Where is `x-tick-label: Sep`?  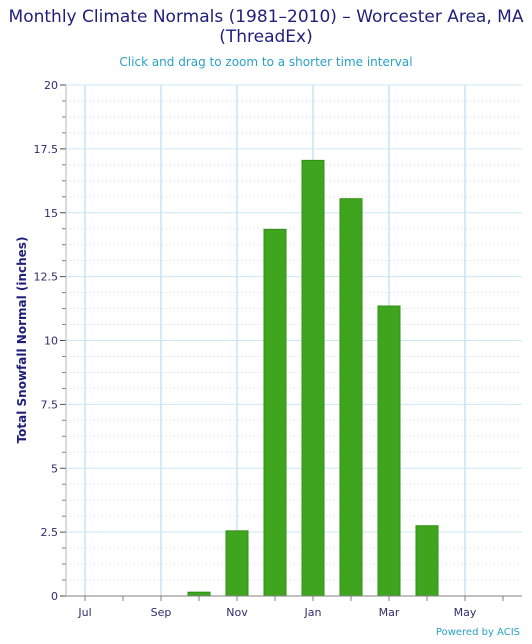 x-tick-label: Sep is located at coordinates (161, 612).